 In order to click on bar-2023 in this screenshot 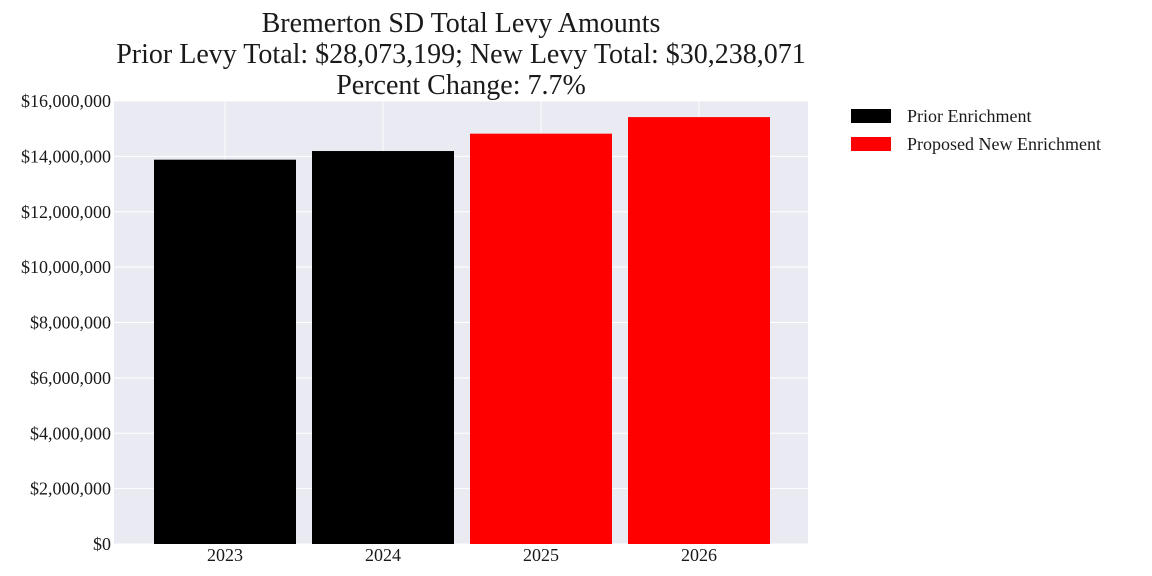, I will do `click(225, 351)`.